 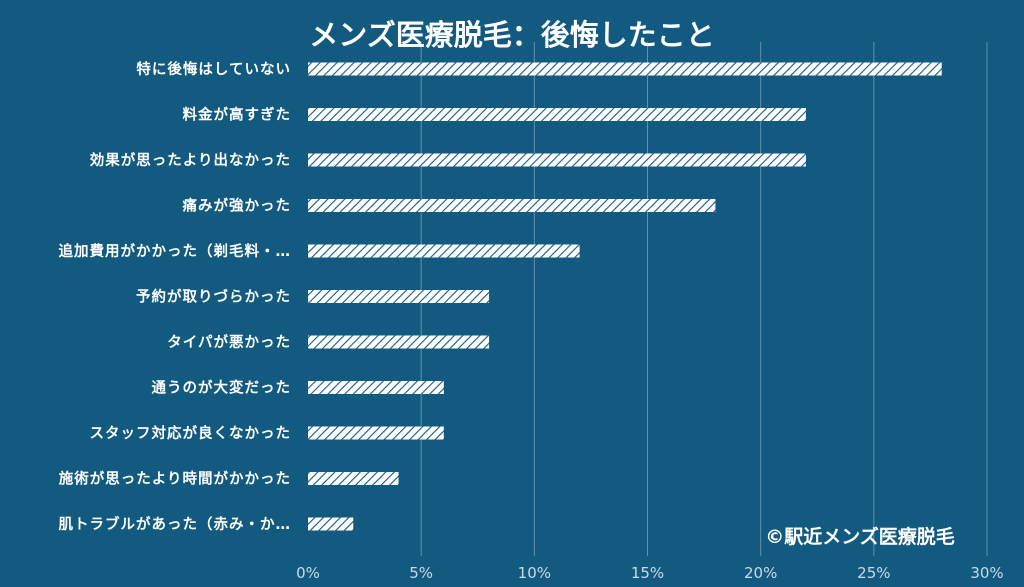 What do you see at coordinates (213, 69) in the screenshot?
I see `category-label: 特に後悔はしていない` at bounding box center [213, 69].